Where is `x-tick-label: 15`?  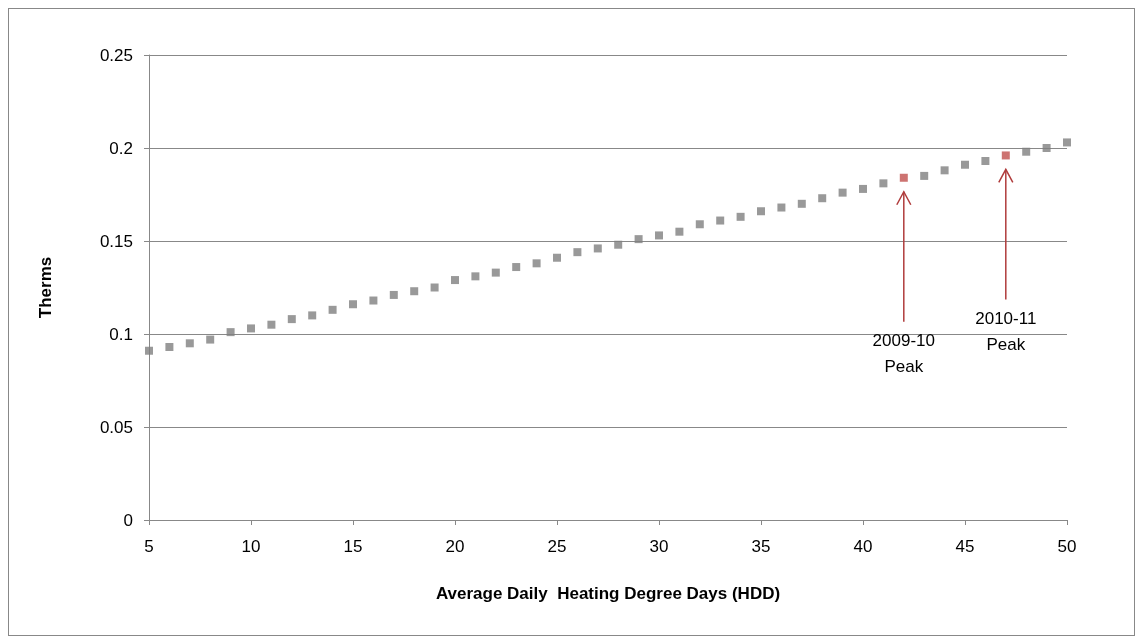 x-tick-label: 15 is located at coordinates (353, 546).